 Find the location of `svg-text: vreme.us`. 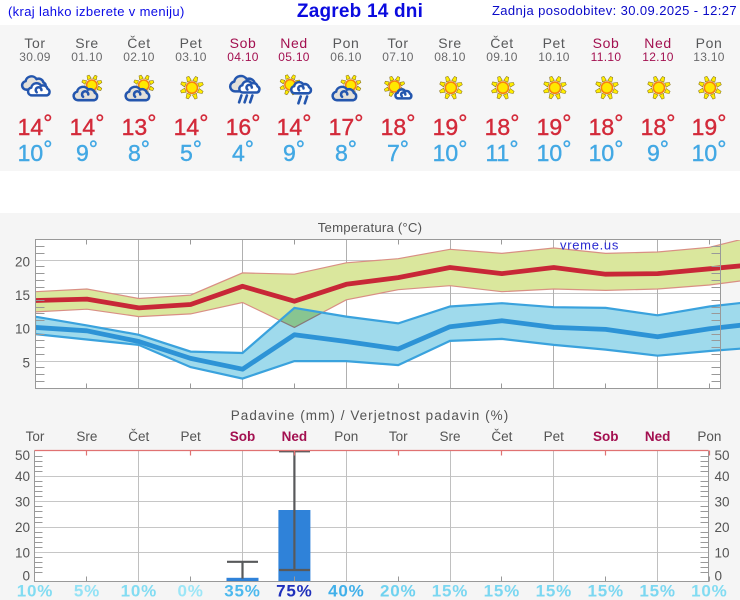

svg-text: vreme.us is located at coordinates (589, 245).